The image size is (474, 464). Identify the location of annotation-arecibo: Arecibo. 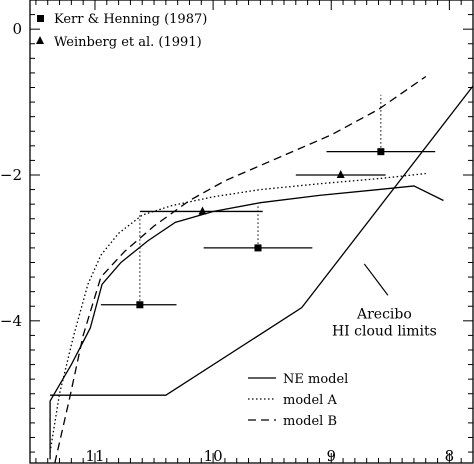
(384, 315).